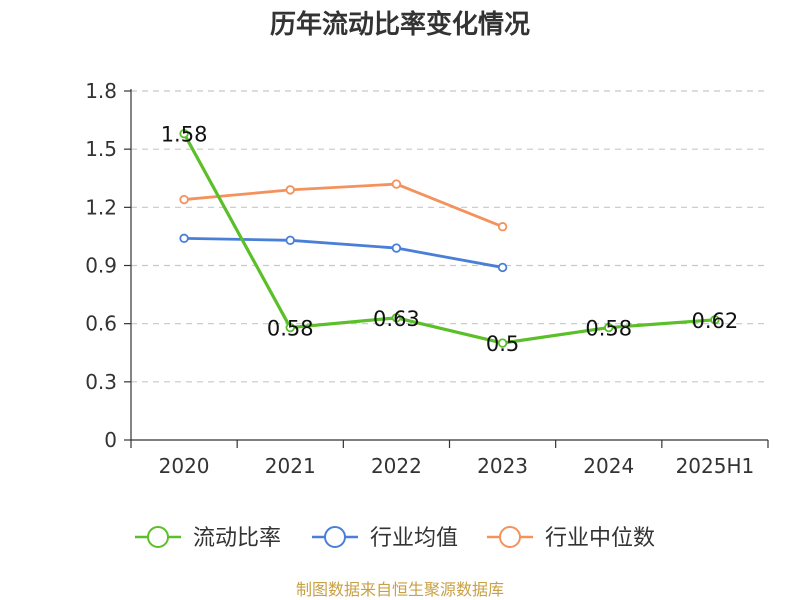 The width and height of the screenshot is (800, 600). Describe the element at coordinates (101, 324) in the screenshot. I see `y-tick-label: 0.6` at that location.